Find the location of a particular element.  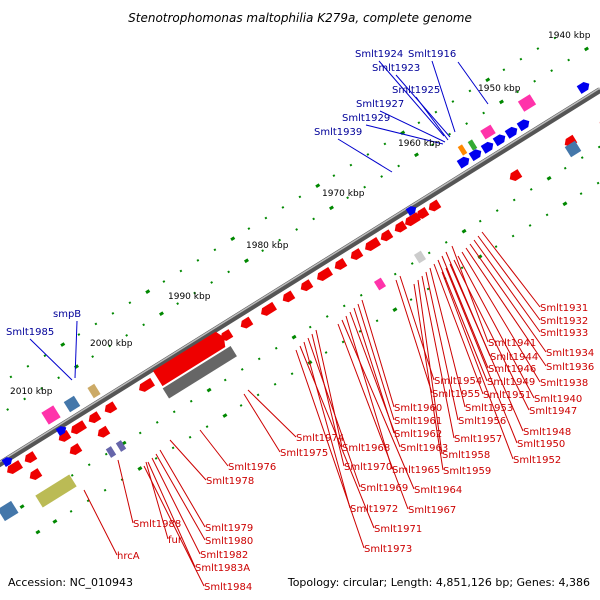

gene-label-reverse: Smlt1962 is located at coordinates (418, 434).